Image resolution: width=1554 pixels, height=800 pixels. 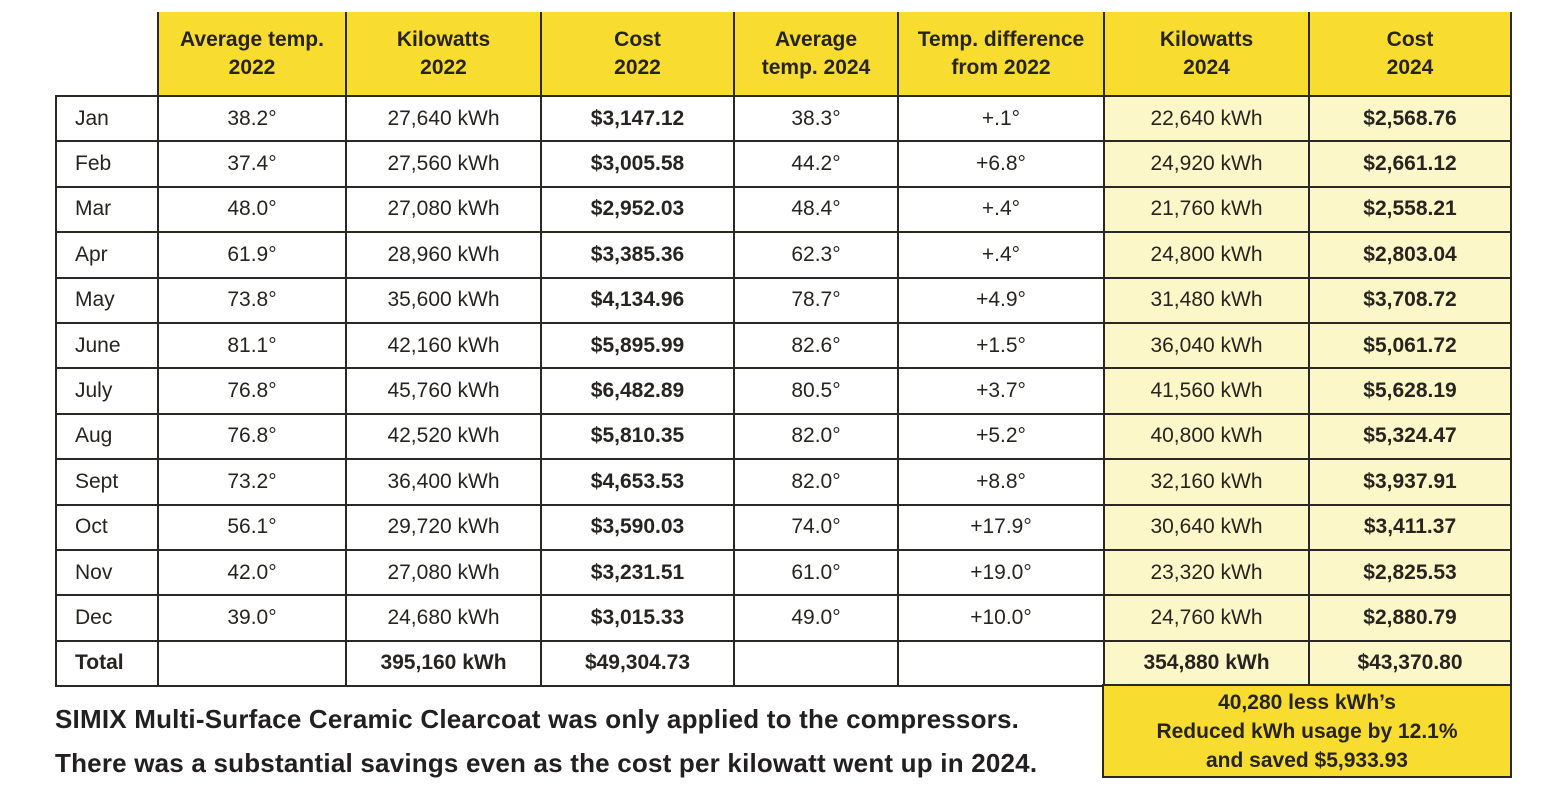 I want to click on cell-cost-2022: $2,952.03, so click(x=637, y=209).